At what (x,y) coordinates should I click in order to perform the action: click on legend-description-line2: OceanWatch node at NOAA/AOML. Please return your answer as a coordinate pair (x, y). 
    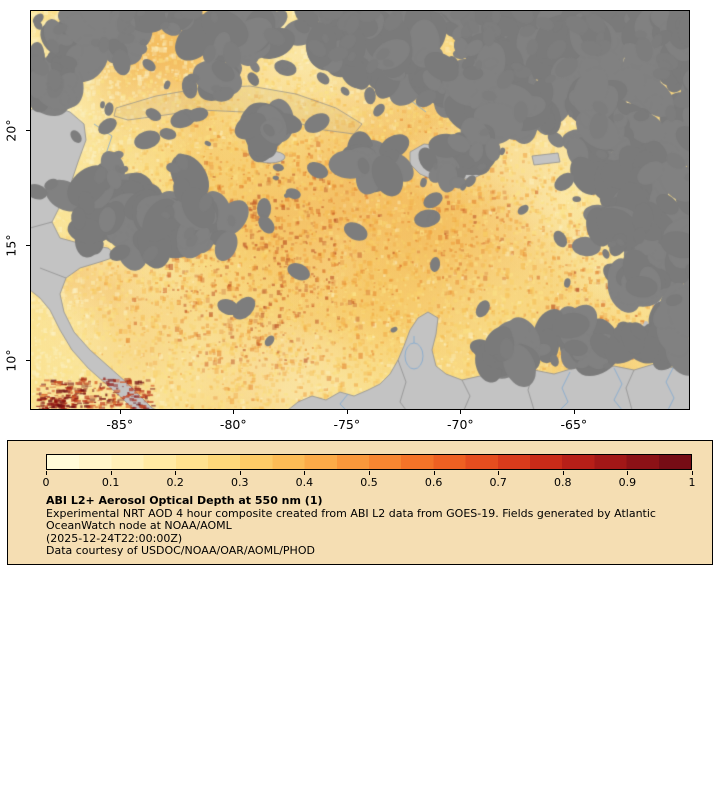
    Looking at the image, I should click on (139, 526).